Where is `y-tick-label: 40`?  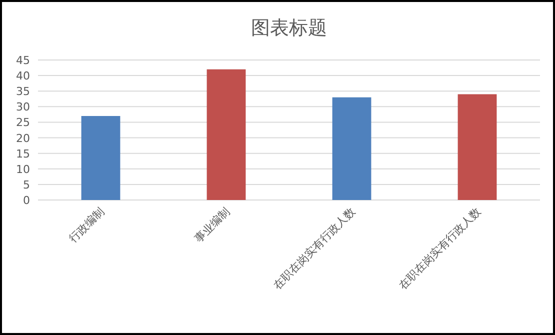
y-tick-label: 40 is located at coordinates (23, 76).